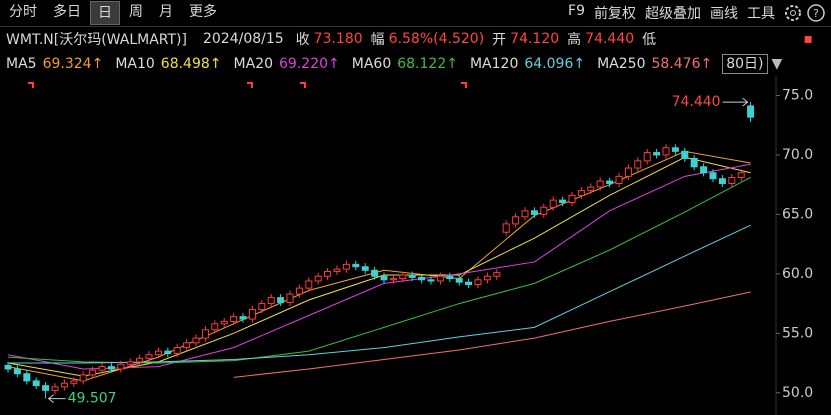 The image size is (831, 415). What do you see at coordinates (203, 12) in the screenshot?
I see `tab: 更多` at bounding box center [203, 12].